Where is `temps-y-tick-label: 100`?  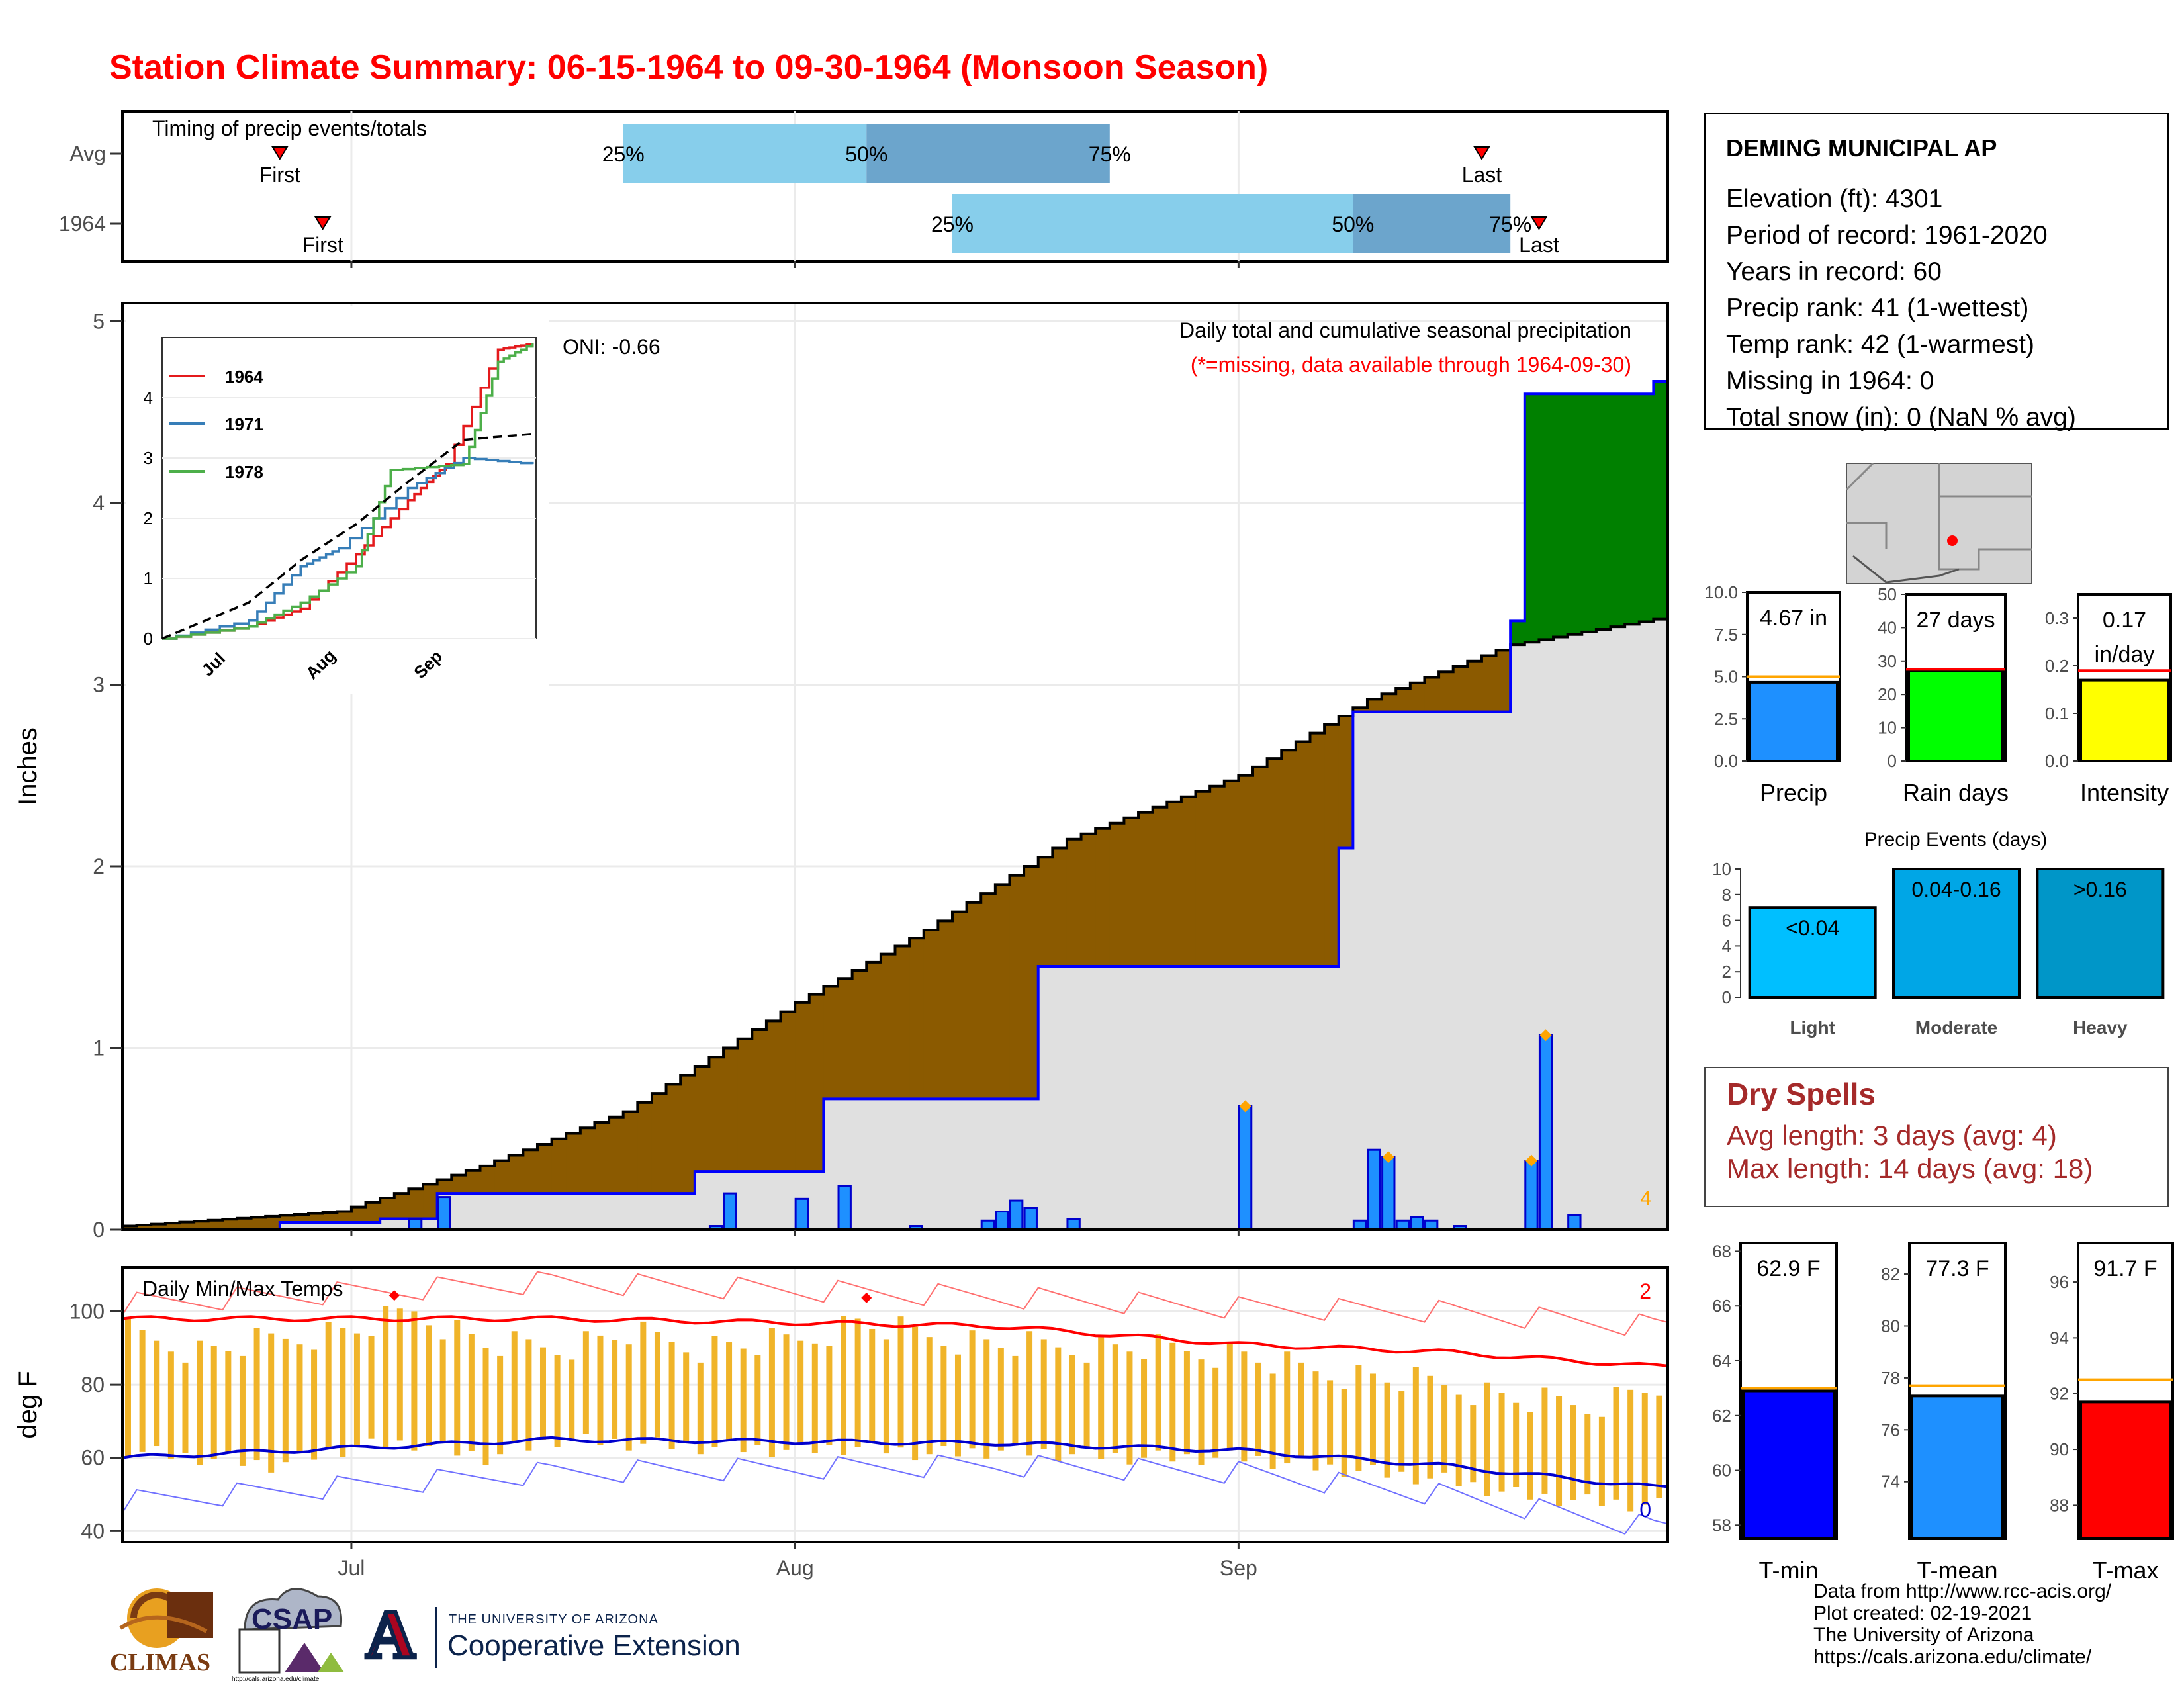
temps-y-tick-label: 100 is located at coordinates (87, 1311).